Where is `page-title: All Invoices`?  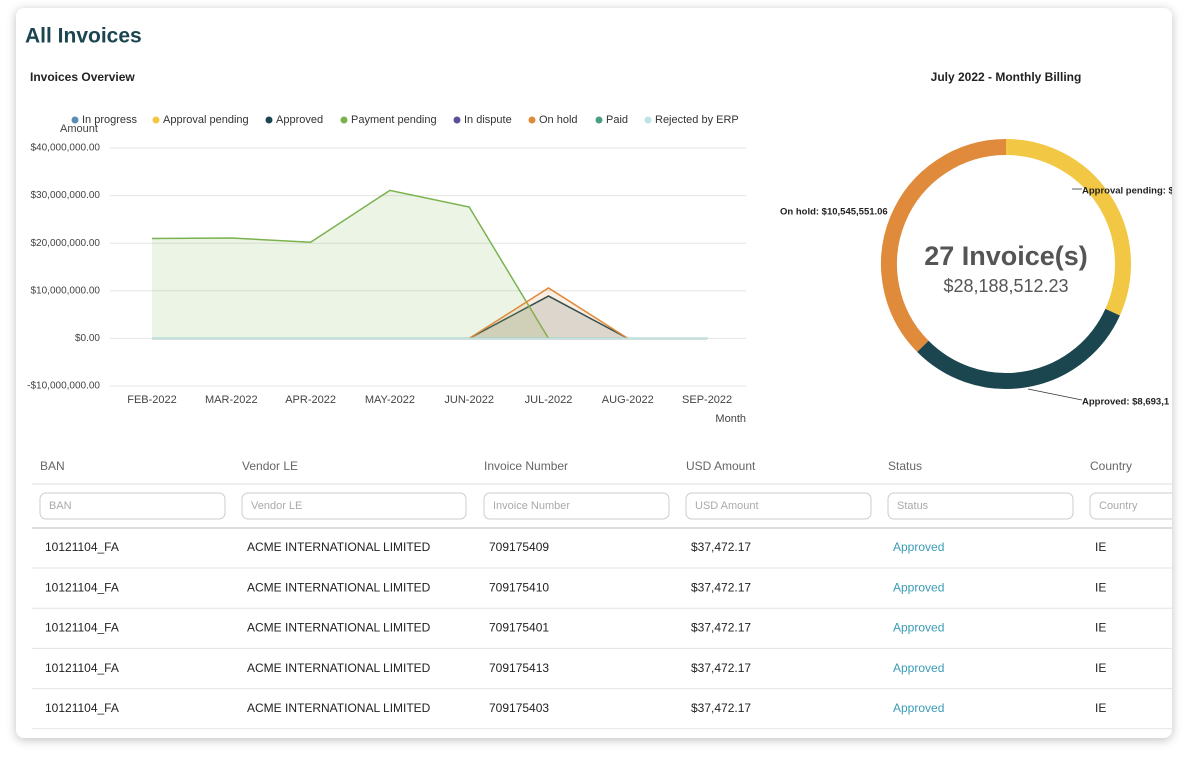 page-title: All Invoices is located at coordinates (83, 36).